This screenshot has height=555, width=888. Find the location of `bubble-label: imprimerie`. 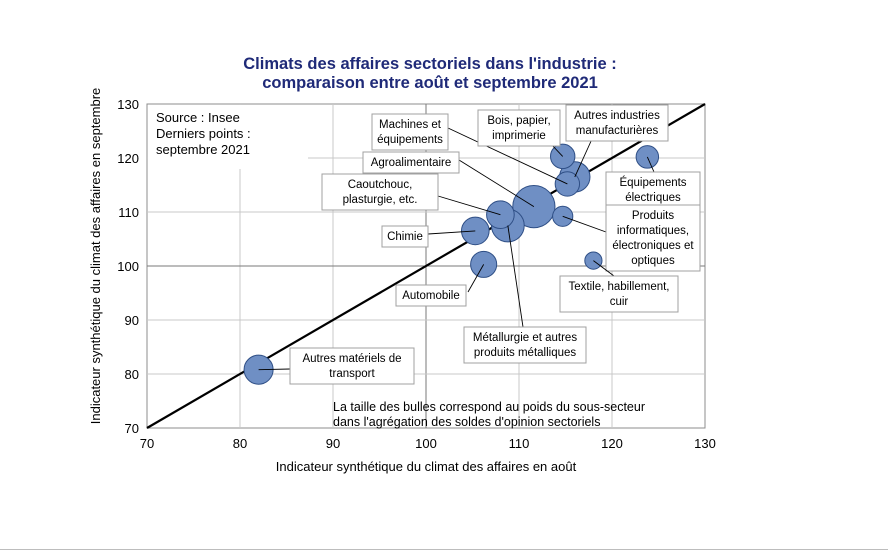

bubble-label: imprimerie is located at coordinates (519, 136).